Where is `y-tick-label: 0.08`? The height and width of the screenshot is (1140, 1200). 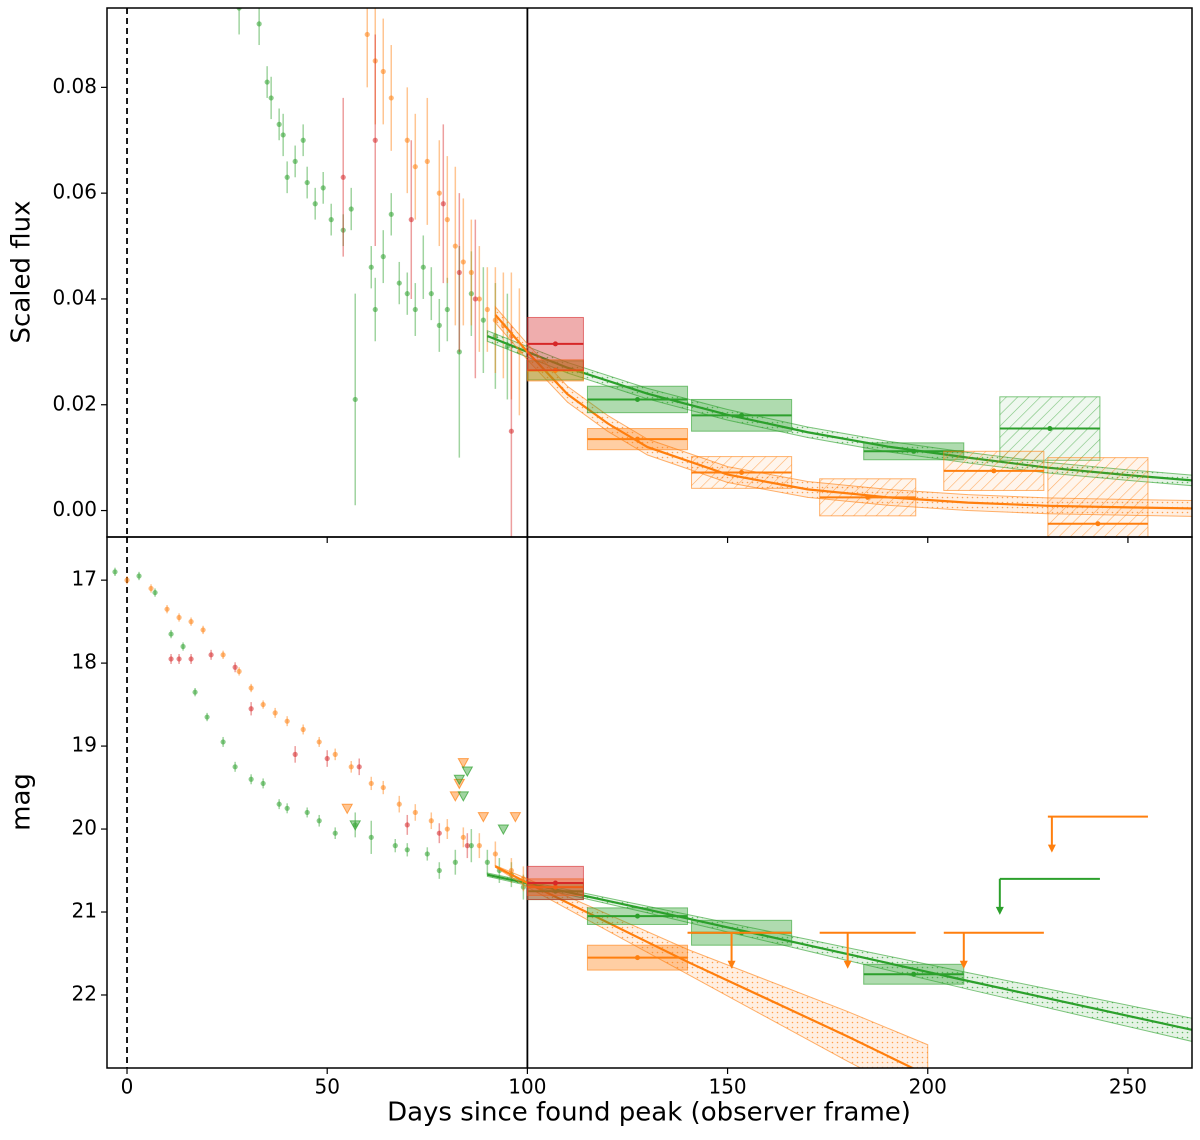 y-tick-label: 0.08 is located at coordinates (74, 86).